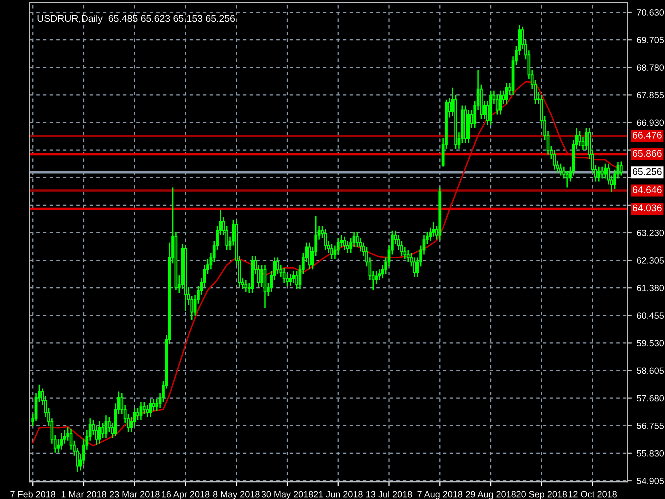 This screenshot has width=665, height=499. Describe the element at coordinates (440, 495) in the screenshot. I see `x-tick-label: 7 Aug 2018` at that location.